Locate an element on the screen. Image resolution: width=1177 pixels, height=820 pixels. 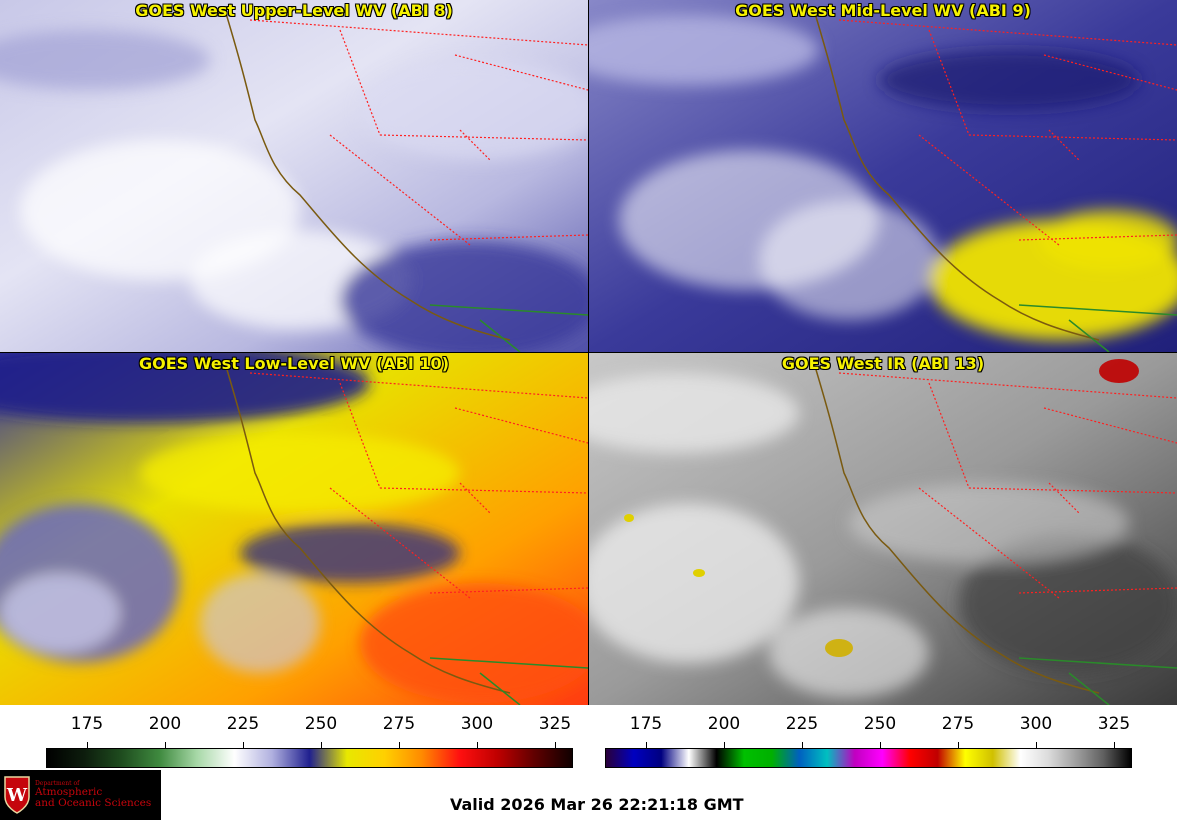
panel-title: GOES West Low-Level WV (ABI 10) is located at coordinates (293, 363).